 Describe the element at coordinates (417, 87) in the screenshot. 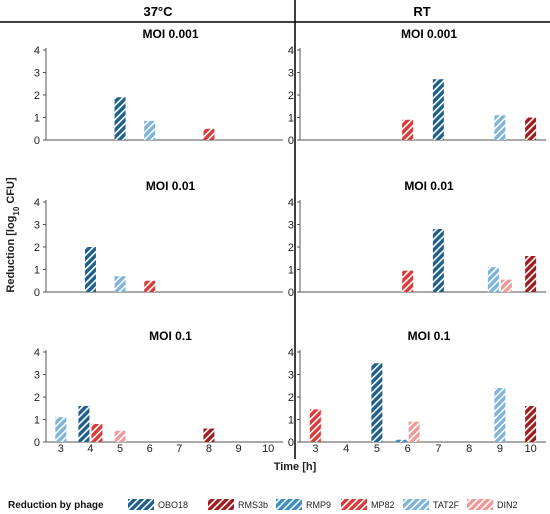

I see `panel-rt-moi-0: MOI 0.001 0 1 2 3 4` at that location.